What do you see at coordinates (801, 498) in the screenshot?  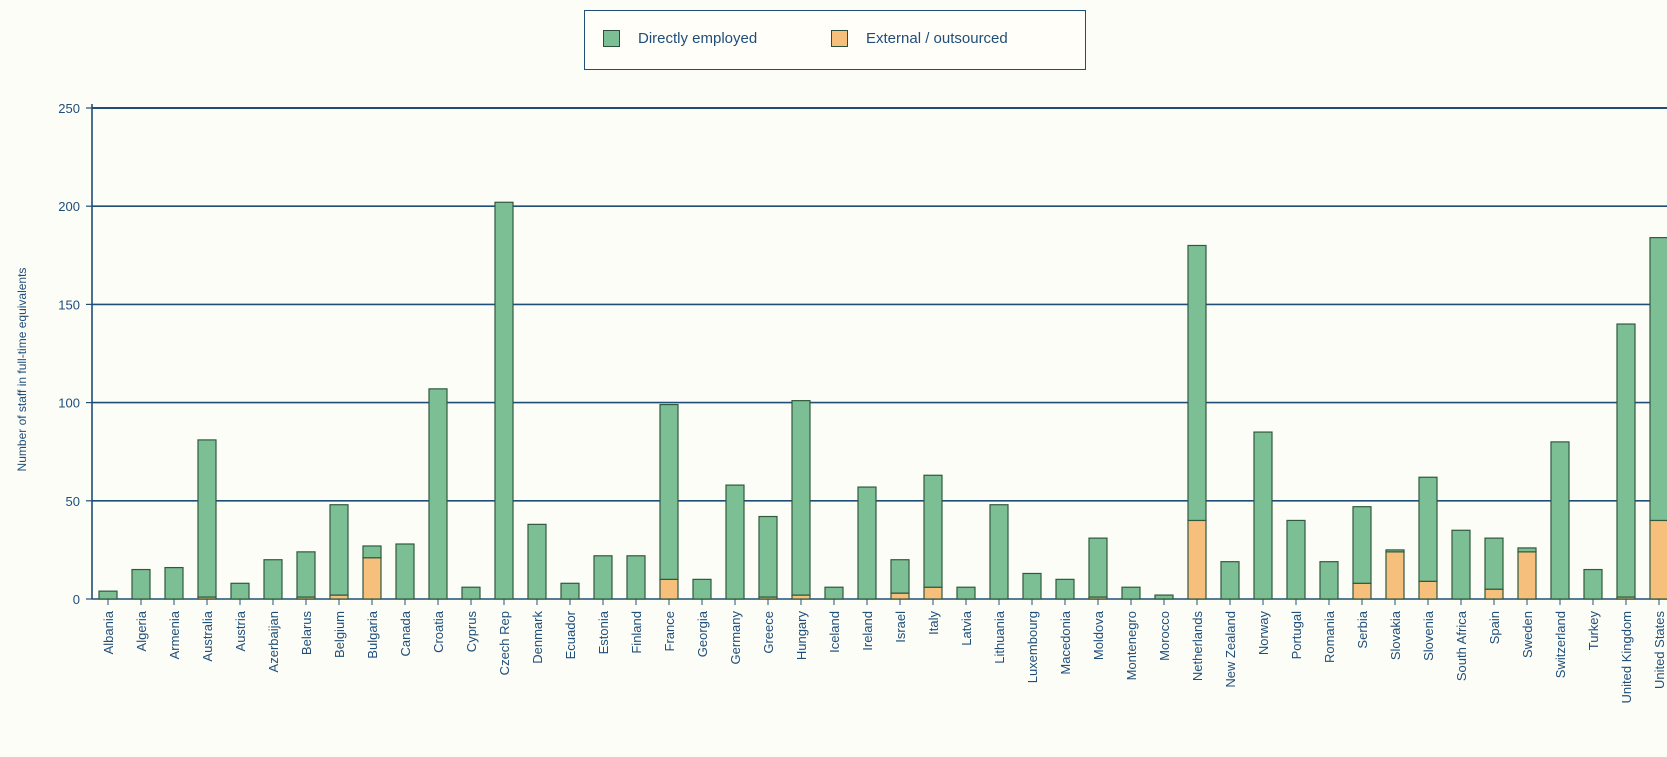 I see `bar-direct-hungary` at bounding box center [801, 498].